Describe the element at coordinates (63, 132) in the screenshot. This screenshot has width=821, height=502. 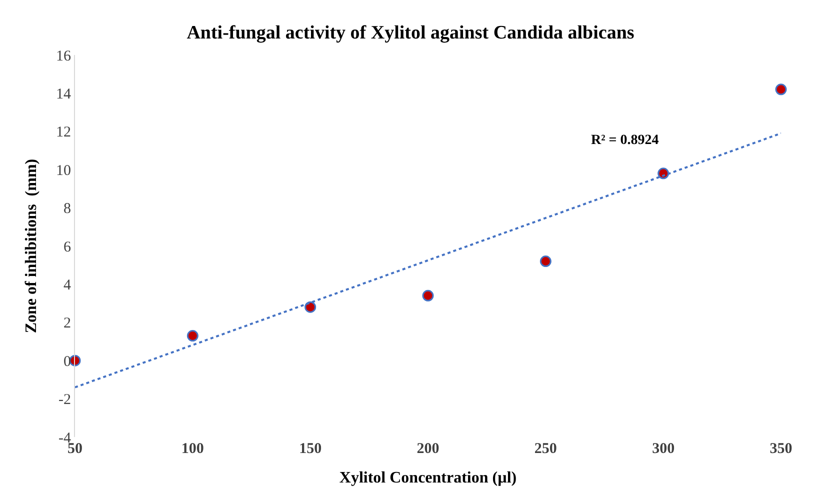
I see `y-tick-label: 12` at that location.